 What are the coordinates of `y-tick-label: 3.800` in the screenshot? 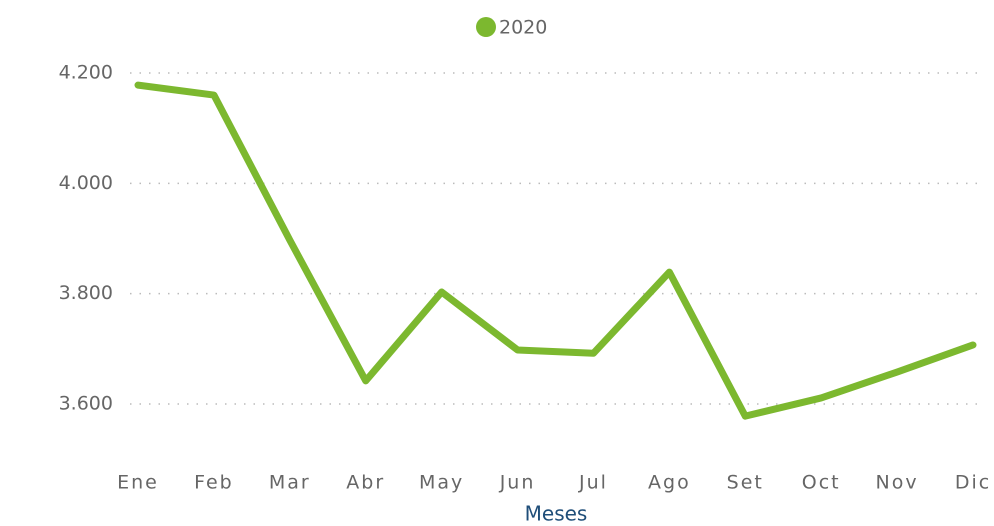 It's located at (86, 293).